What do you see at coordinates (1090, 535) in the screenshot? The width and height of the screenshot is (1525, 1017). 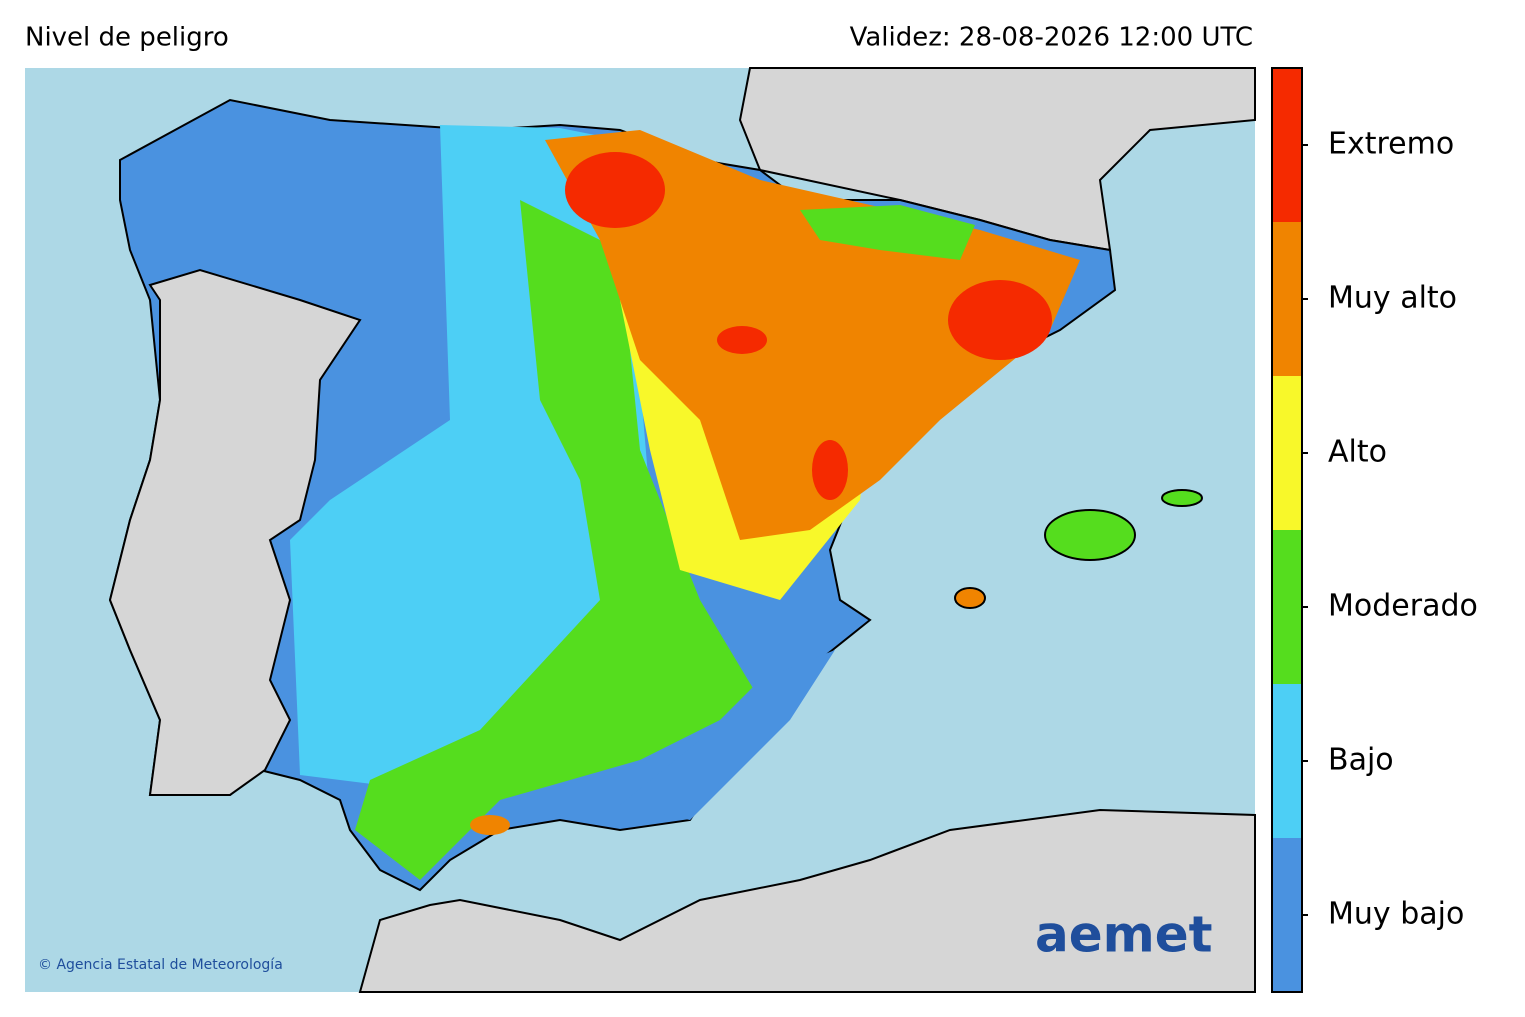 I see `mallorca` at bounding box center [1090, 535].